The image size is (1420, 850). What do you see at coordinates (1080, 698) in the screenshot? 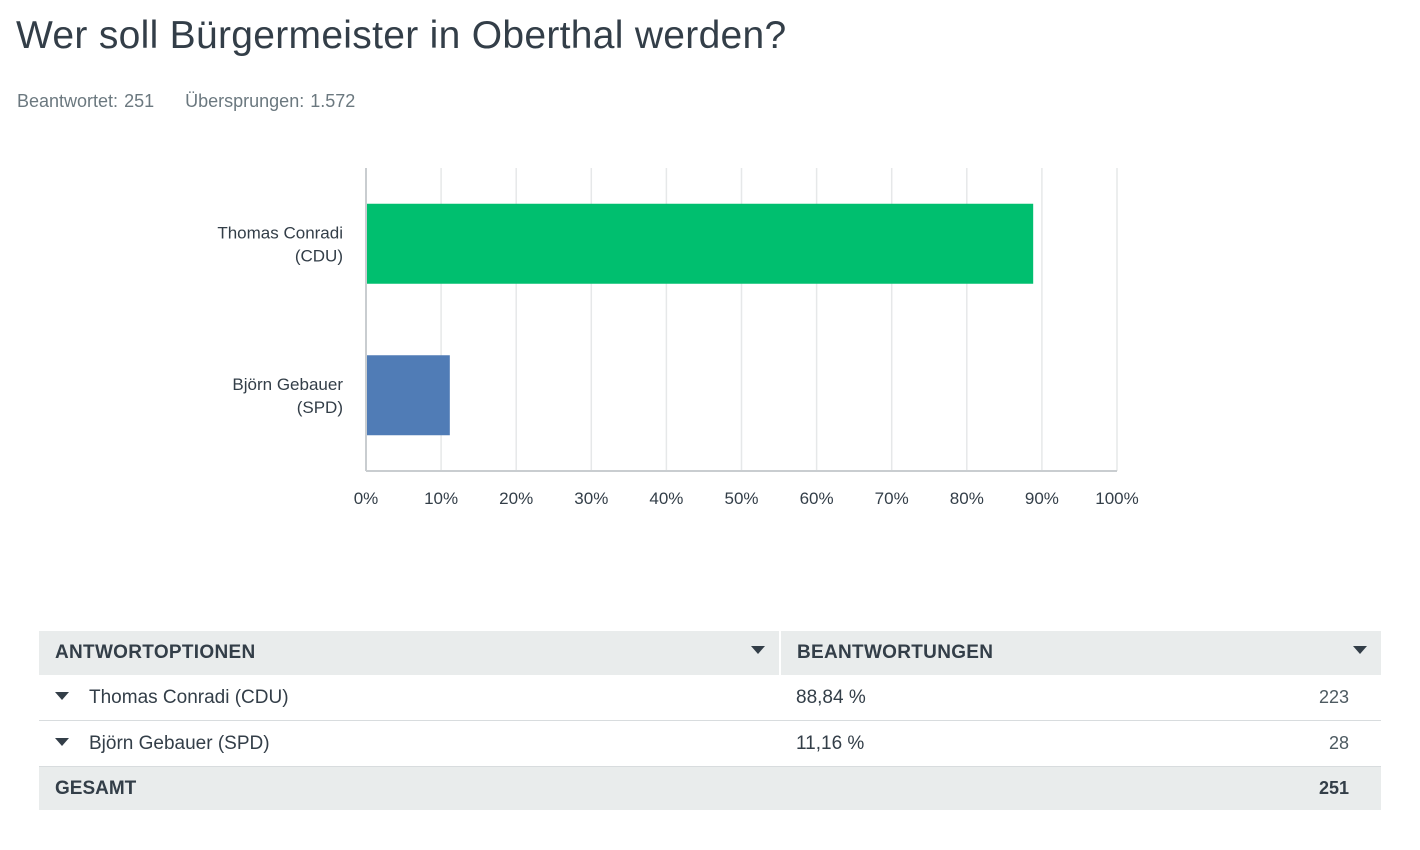
I see `response-cell: 88,84 % 223` at bounding box center [1080, 698].